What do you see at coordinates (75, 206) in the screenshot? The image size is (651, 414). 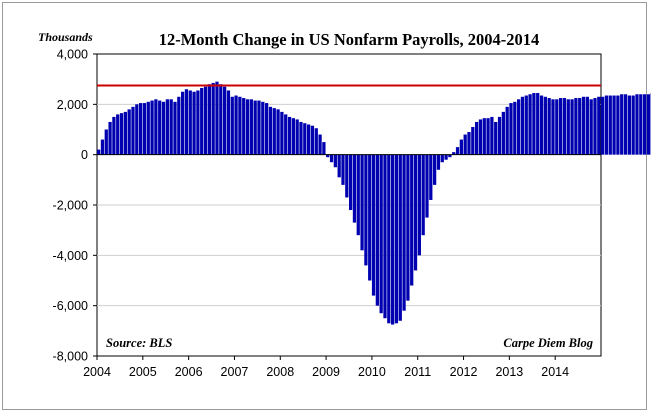 I see `y-axis-ticks: 4,000 2,000 0 -2,000 -4,000 -6,000 -8,000` at bounding box center [75, 206].